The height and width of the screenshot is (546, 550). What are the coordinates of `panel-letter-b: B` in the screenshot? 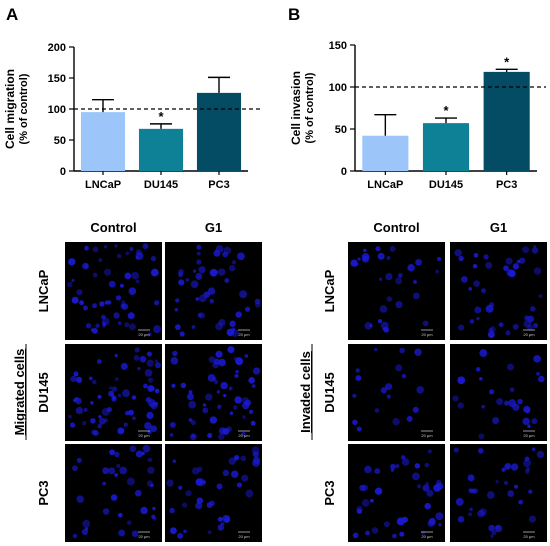 It's located at (294, 14).